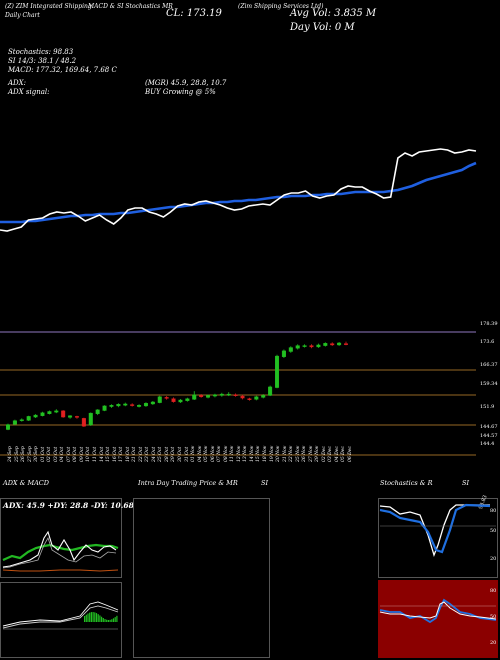  I want to click on date-label: 06 Nov, so click(213, 453).